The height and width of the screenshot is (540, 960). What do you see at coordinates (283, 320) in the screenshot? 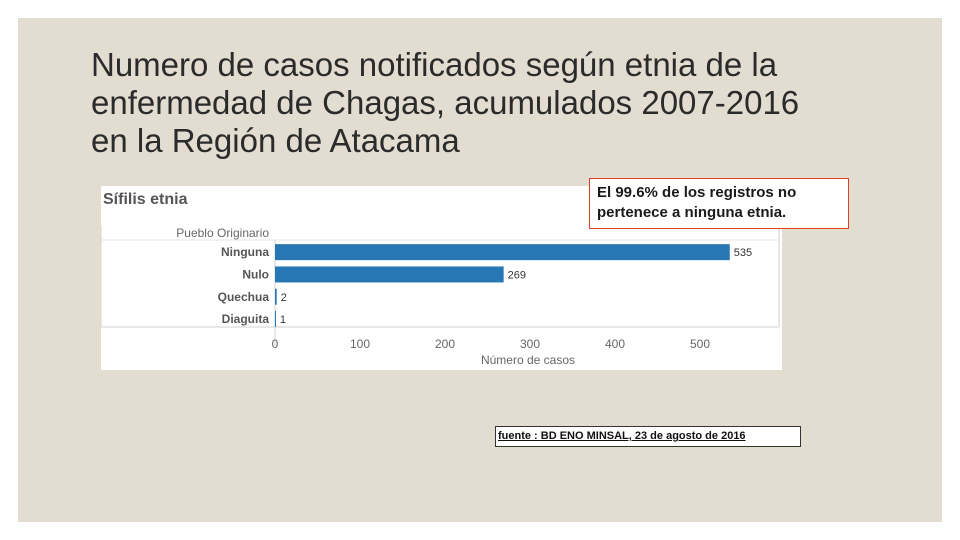
I see `data-label: 1` at bounding box center [283, 320].